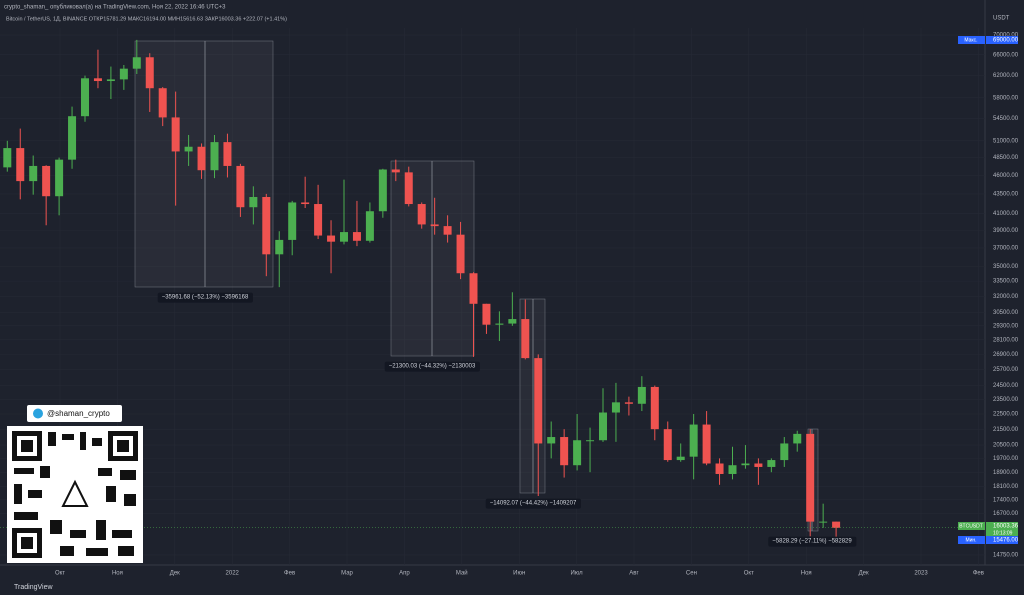 This screenshot has height=595, width=1024. I want to click on promo-block: @shaman_crypto, so click(75, 484).